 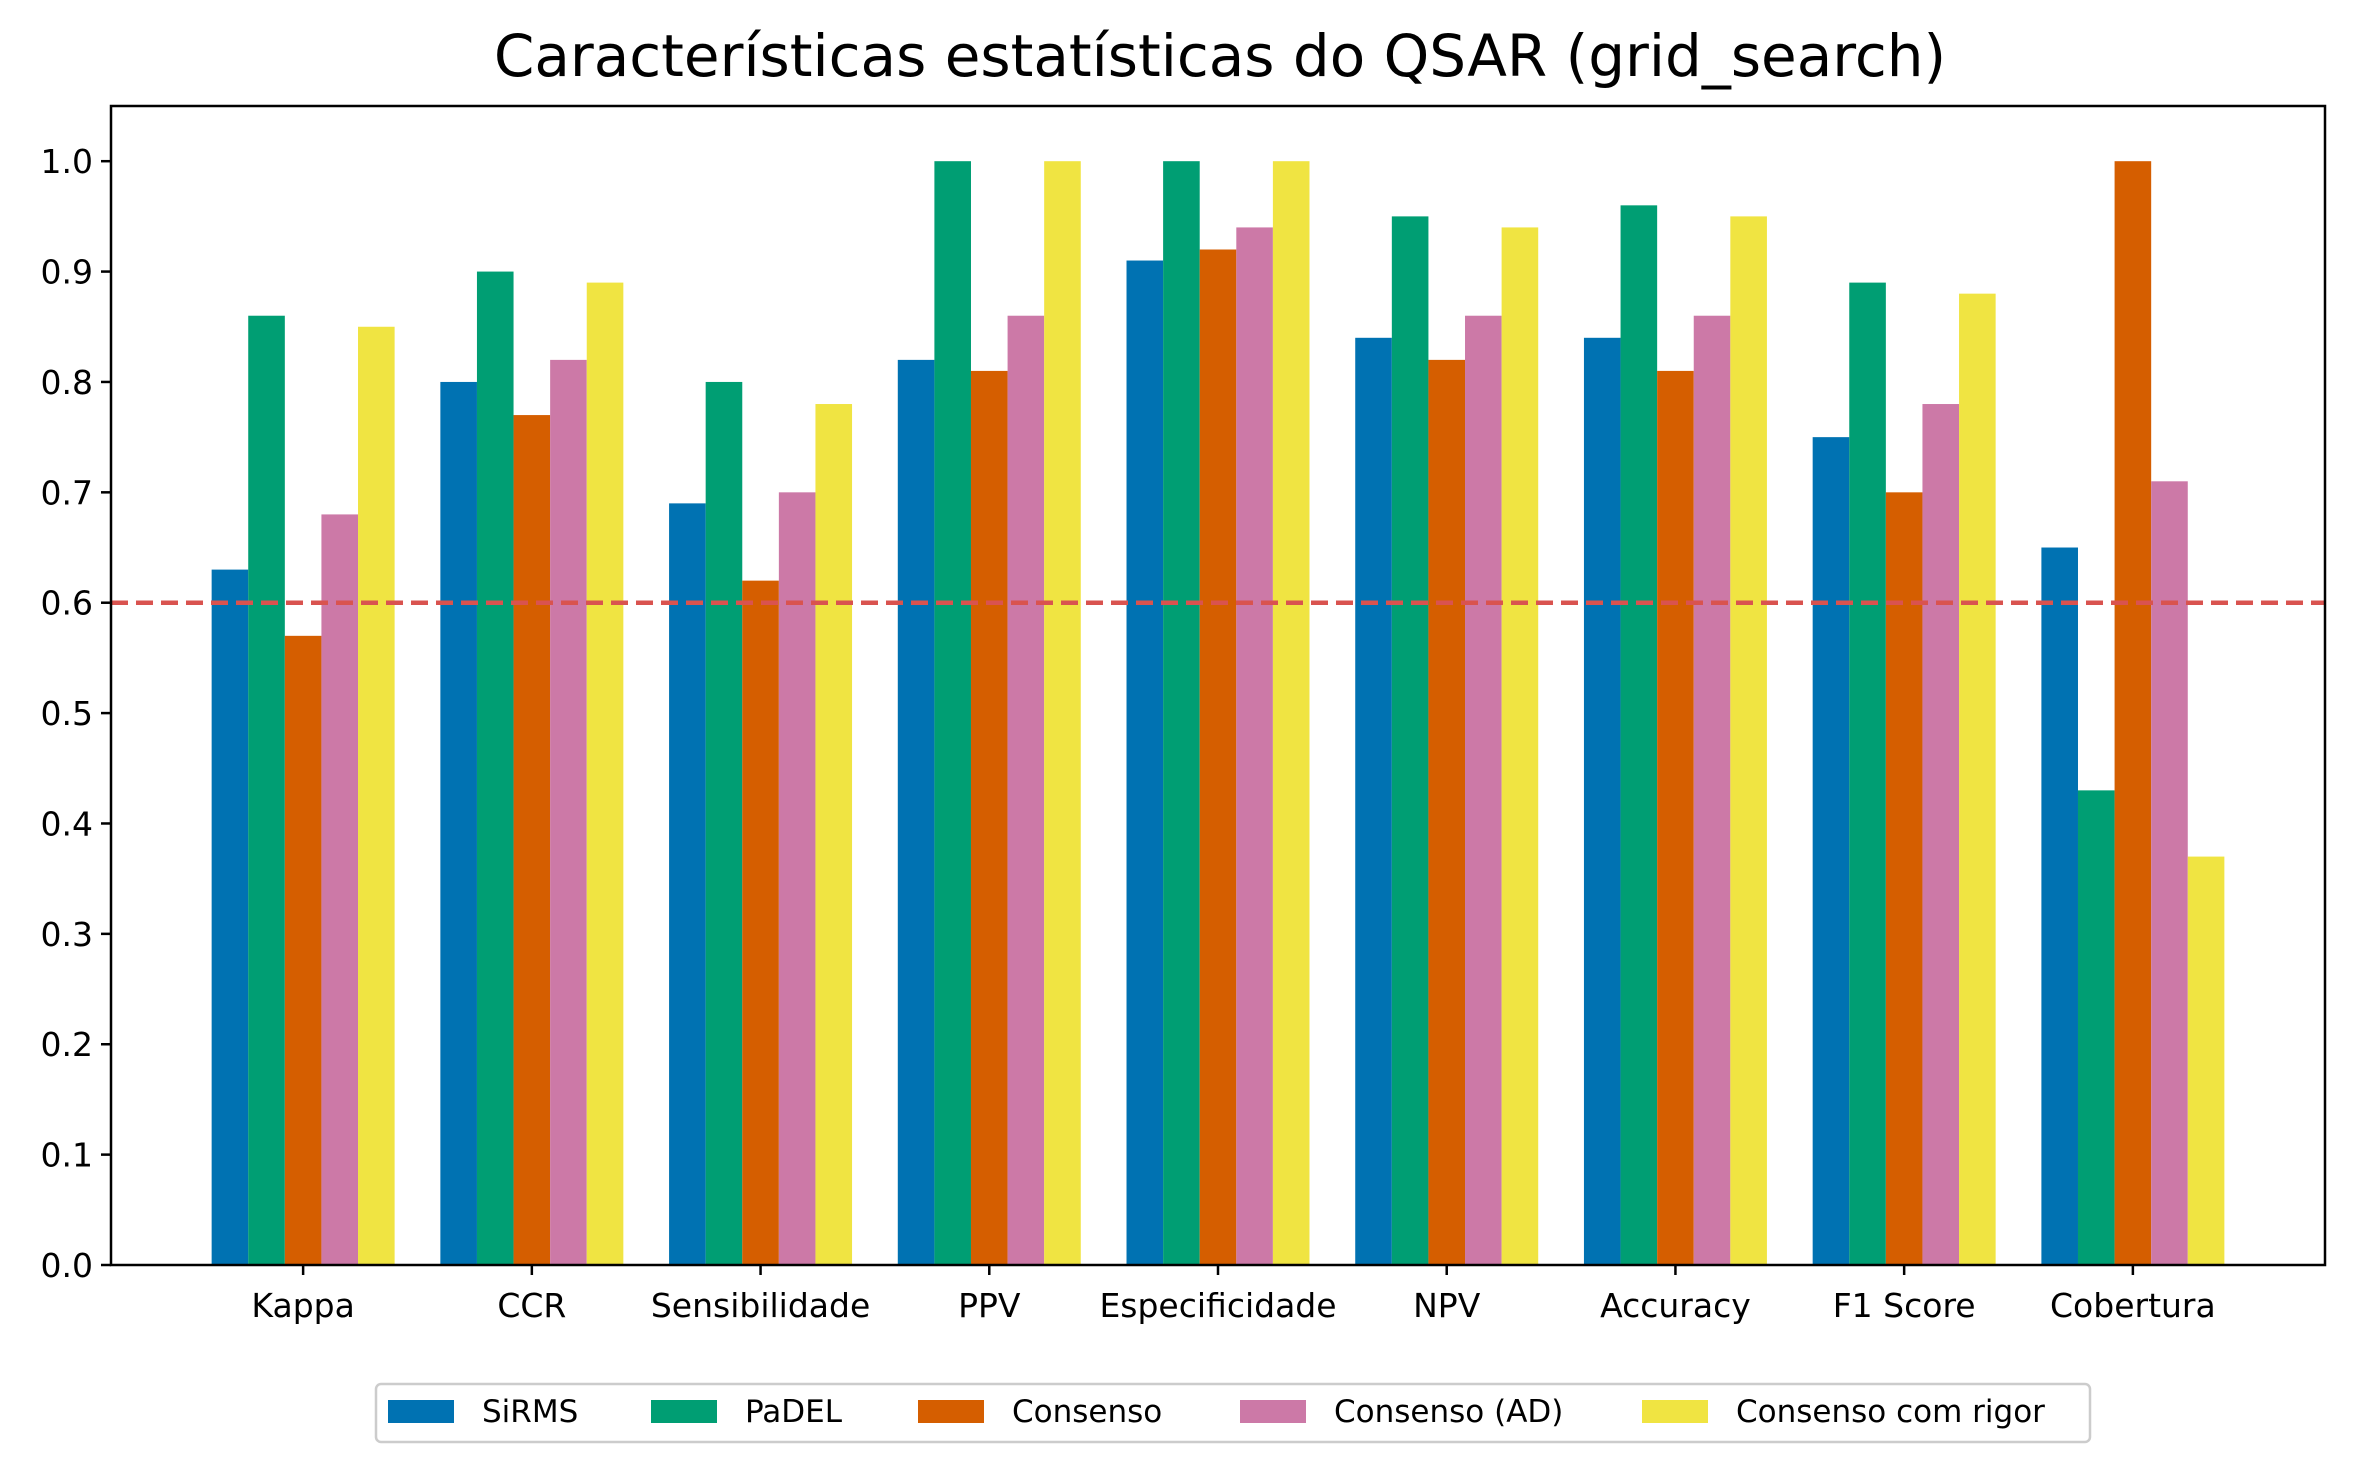 What do you see at coordinates (760, 922) in the screenshot?
I see `bar-consenso-sensibilidade` at bounding box center [760, 922].